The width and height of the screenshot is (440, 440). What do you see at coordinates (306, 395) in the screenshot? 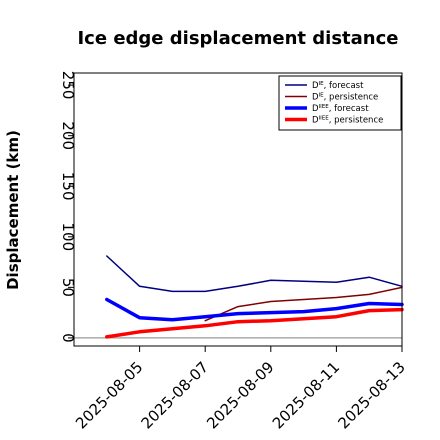
I see `x-tick-label: 2025-08-11` at bounding box center [306, 395].